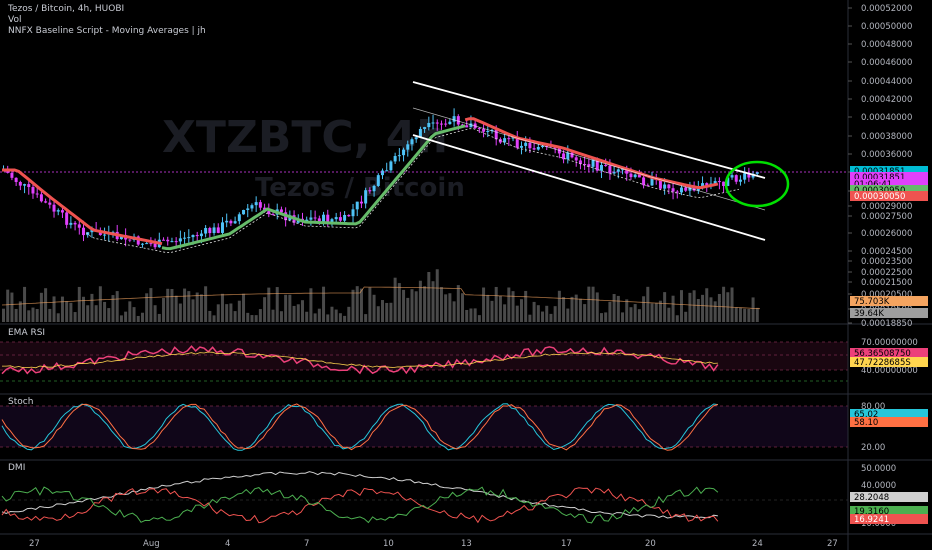  Describe the element at coordinates (879, 197) in the screenshot. I see `price-badge-label: 0.00030050` at that location.